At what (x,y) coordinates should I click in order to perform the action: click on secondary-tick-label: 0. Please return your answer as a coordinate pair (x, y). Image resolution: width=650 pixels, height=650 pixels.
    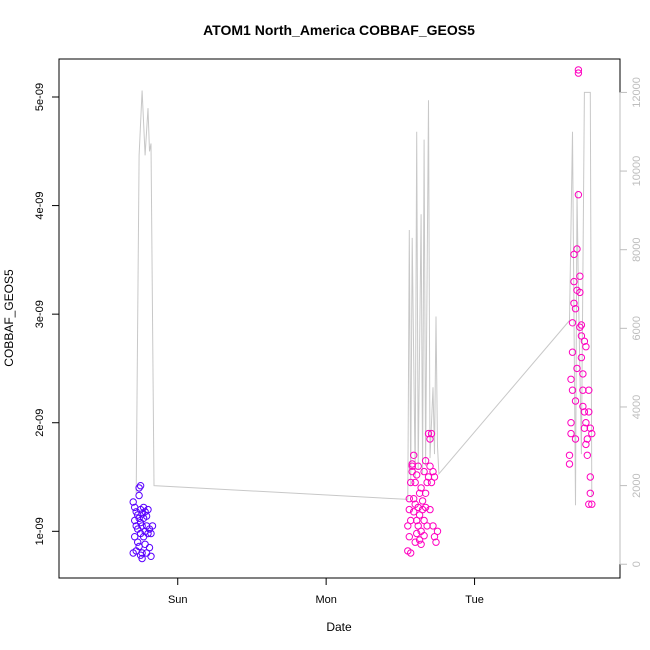
    Looking at the image, I should click on (637, 564).